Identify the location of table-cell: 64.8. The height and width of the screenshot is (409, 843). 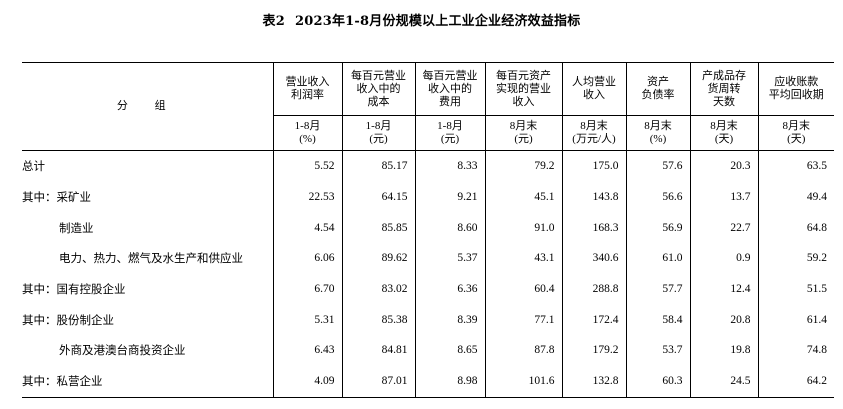
(795, 228).